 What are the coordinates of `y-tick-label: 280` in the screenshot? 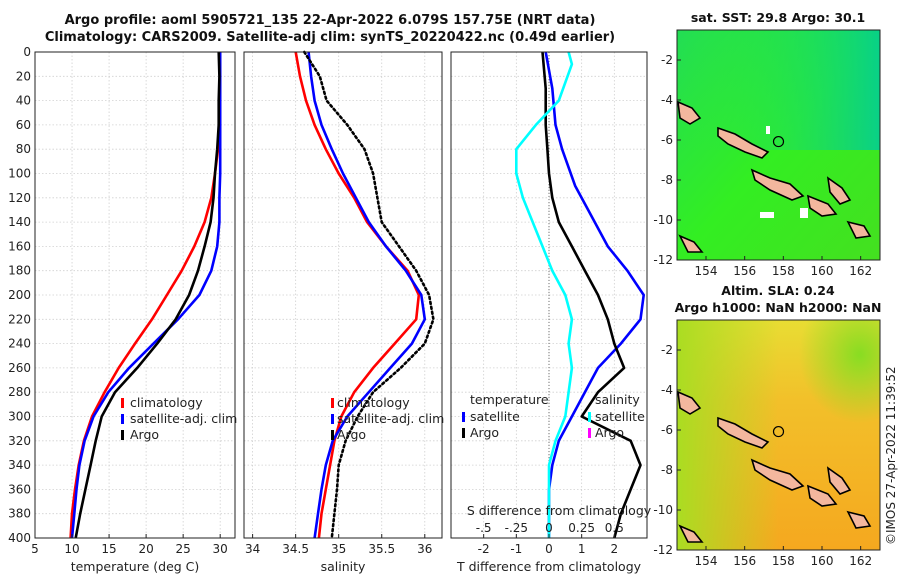 It's located at (19, 392).